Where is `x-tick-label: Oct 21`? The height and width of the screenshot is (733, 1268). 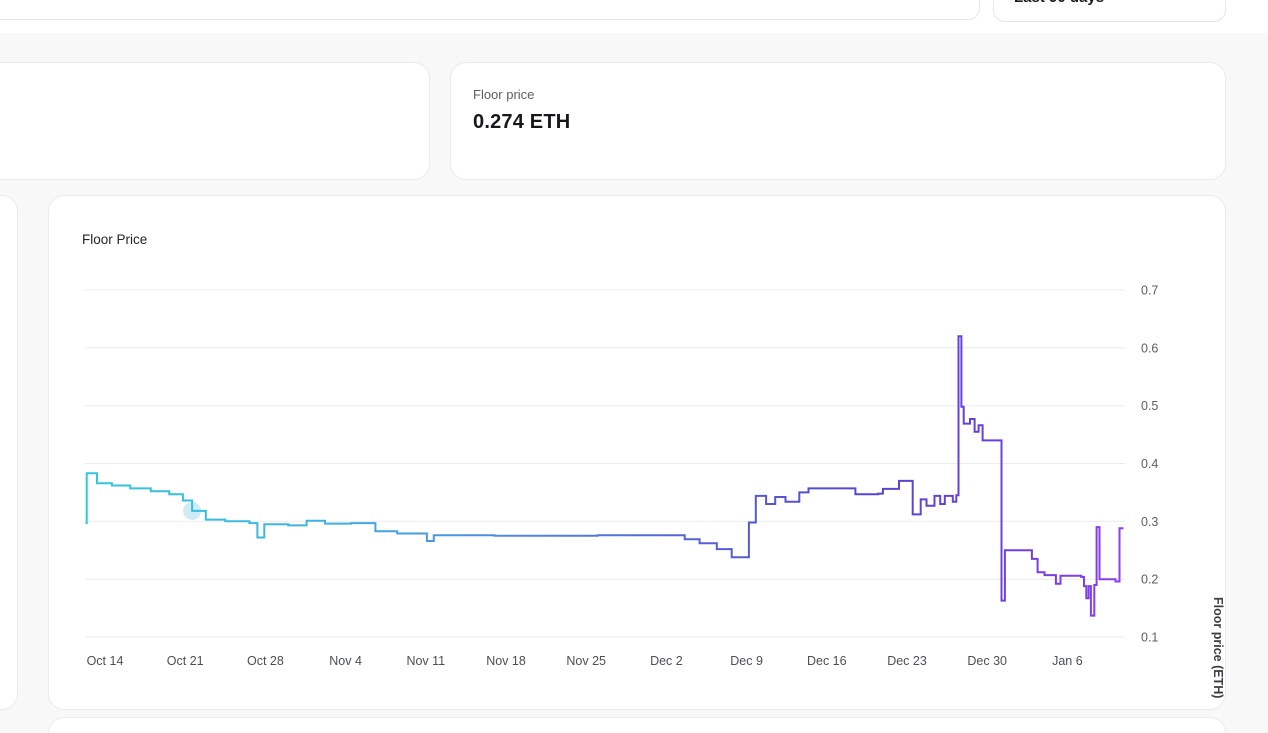 x-tick-label: Oct 21 is located at coordinates (185, 661).